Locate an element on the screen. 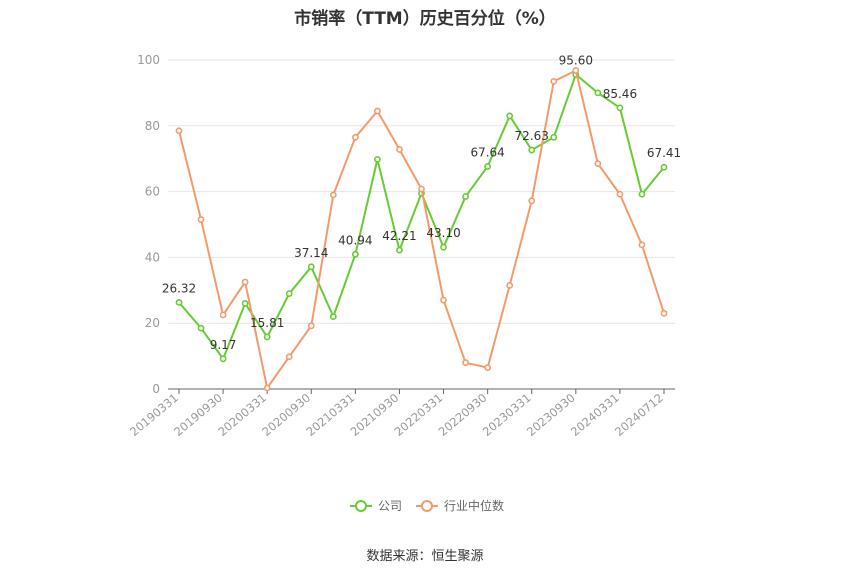 The image size is (850, 575). data-label-s0-12: 43.10 is located at coordinates (443, 233).